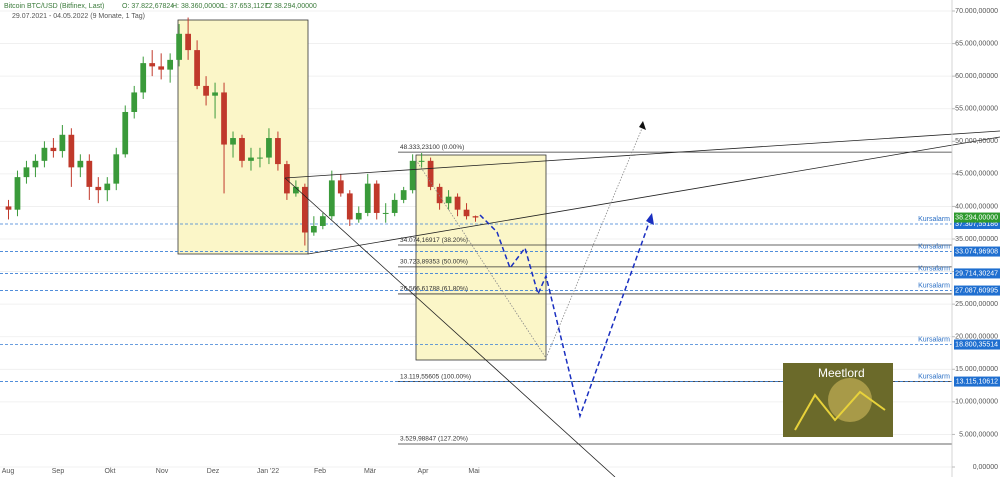 This screenshot has width=1000, height=477. I want to click on logo-coin, so click(850, 400).